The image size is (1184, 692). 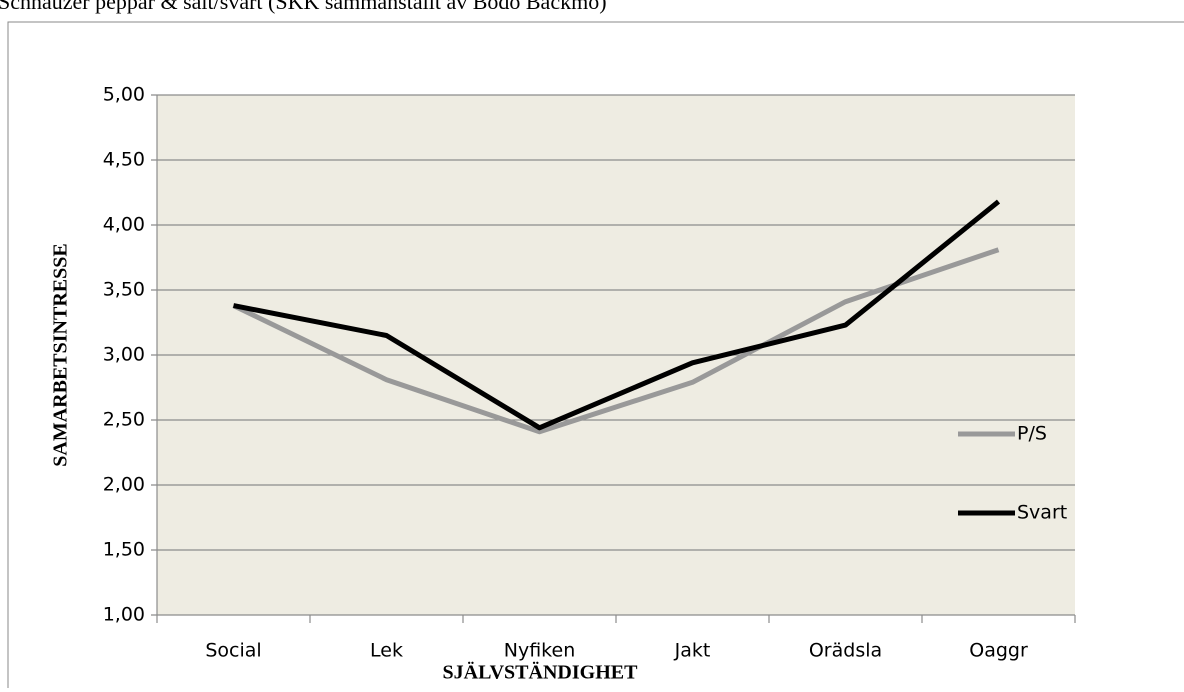 I want to click on x-tick-label: Oaggr, so click(x=998, y=651).